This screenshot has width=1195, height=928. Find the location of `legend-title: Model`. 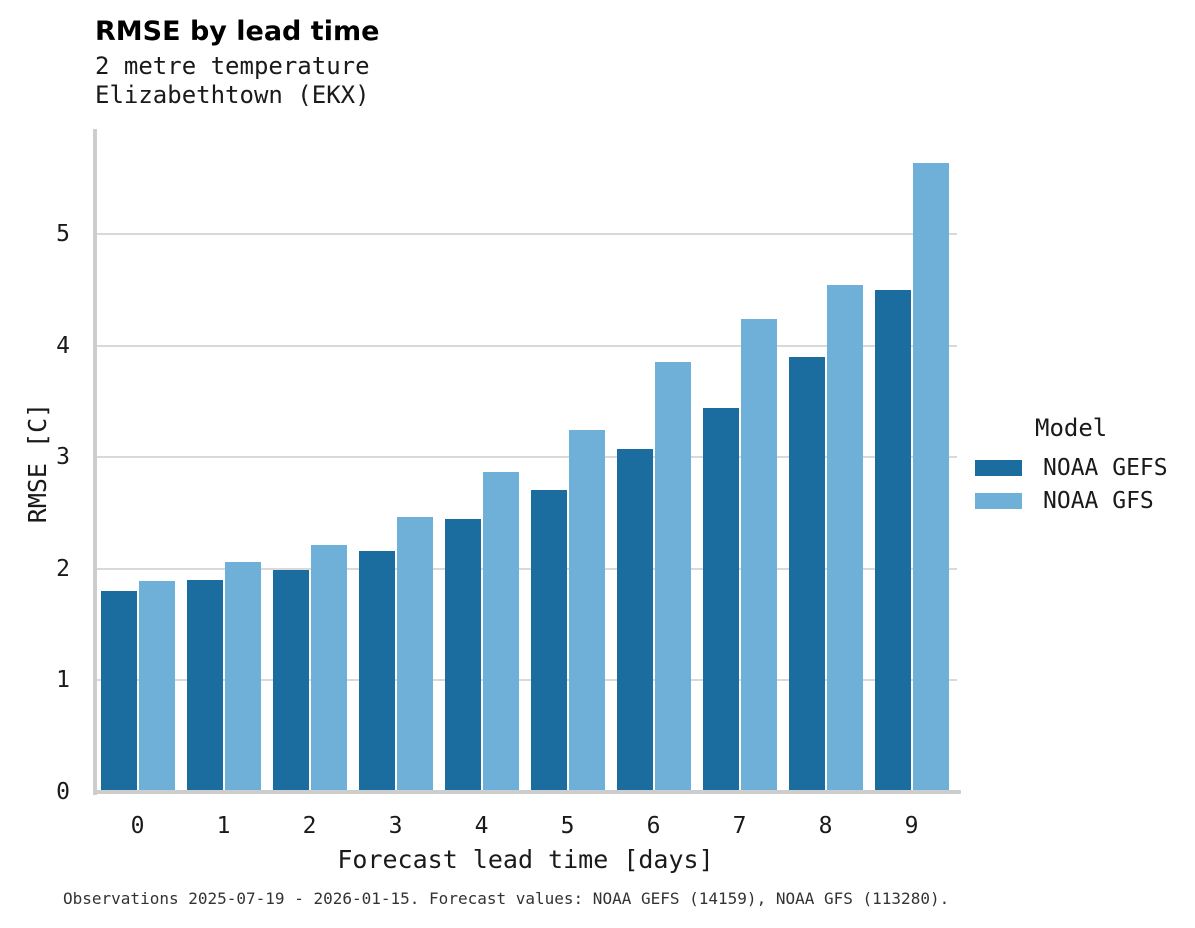

legend-title: Model is located at coordinates (1071, 428).